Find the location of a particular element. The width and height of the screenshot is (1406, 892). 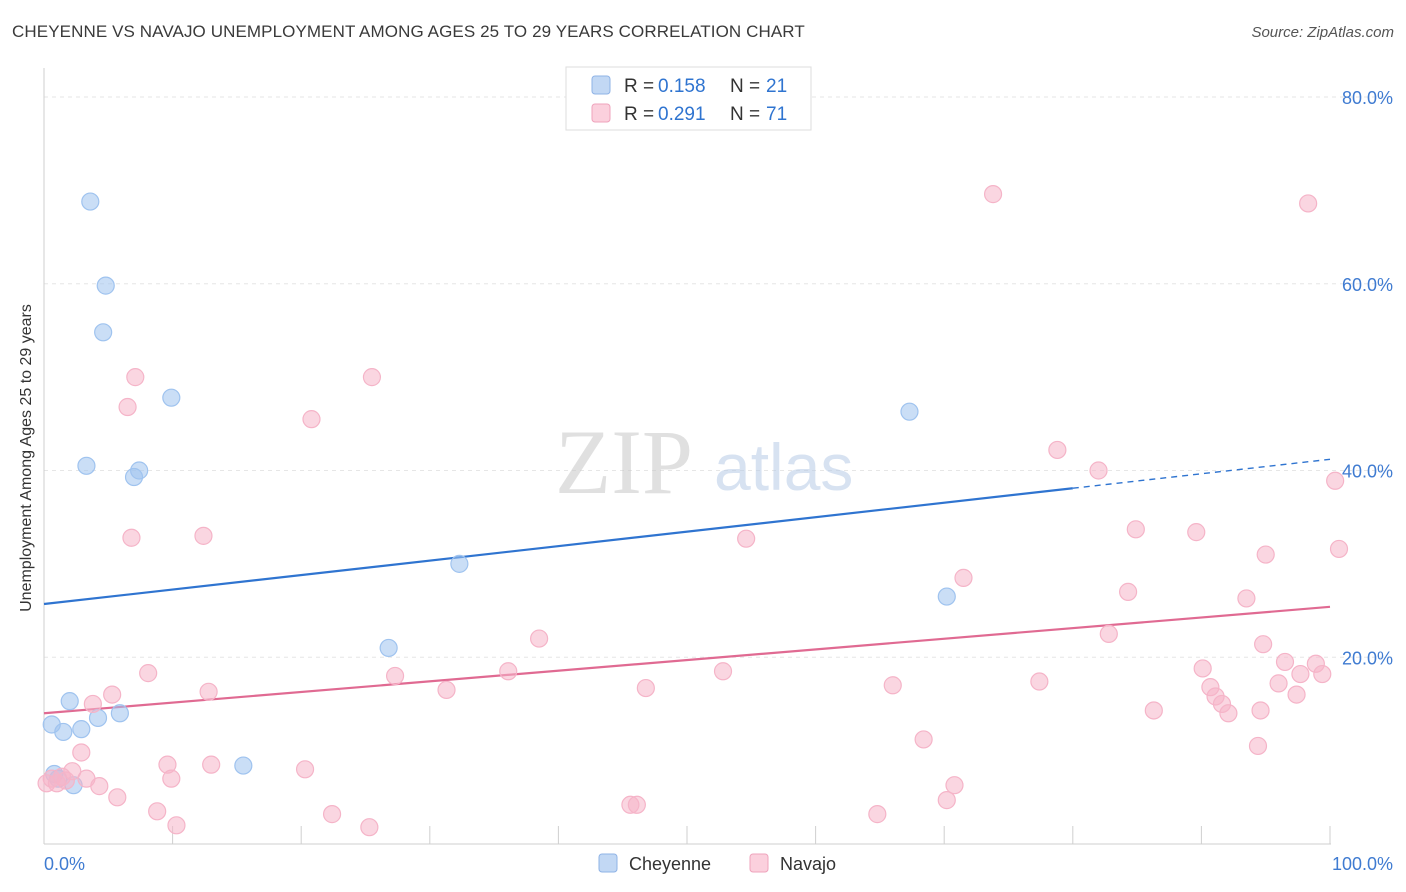

x-tick-label-1: 100.0% is located at coordinates (1362, 864).